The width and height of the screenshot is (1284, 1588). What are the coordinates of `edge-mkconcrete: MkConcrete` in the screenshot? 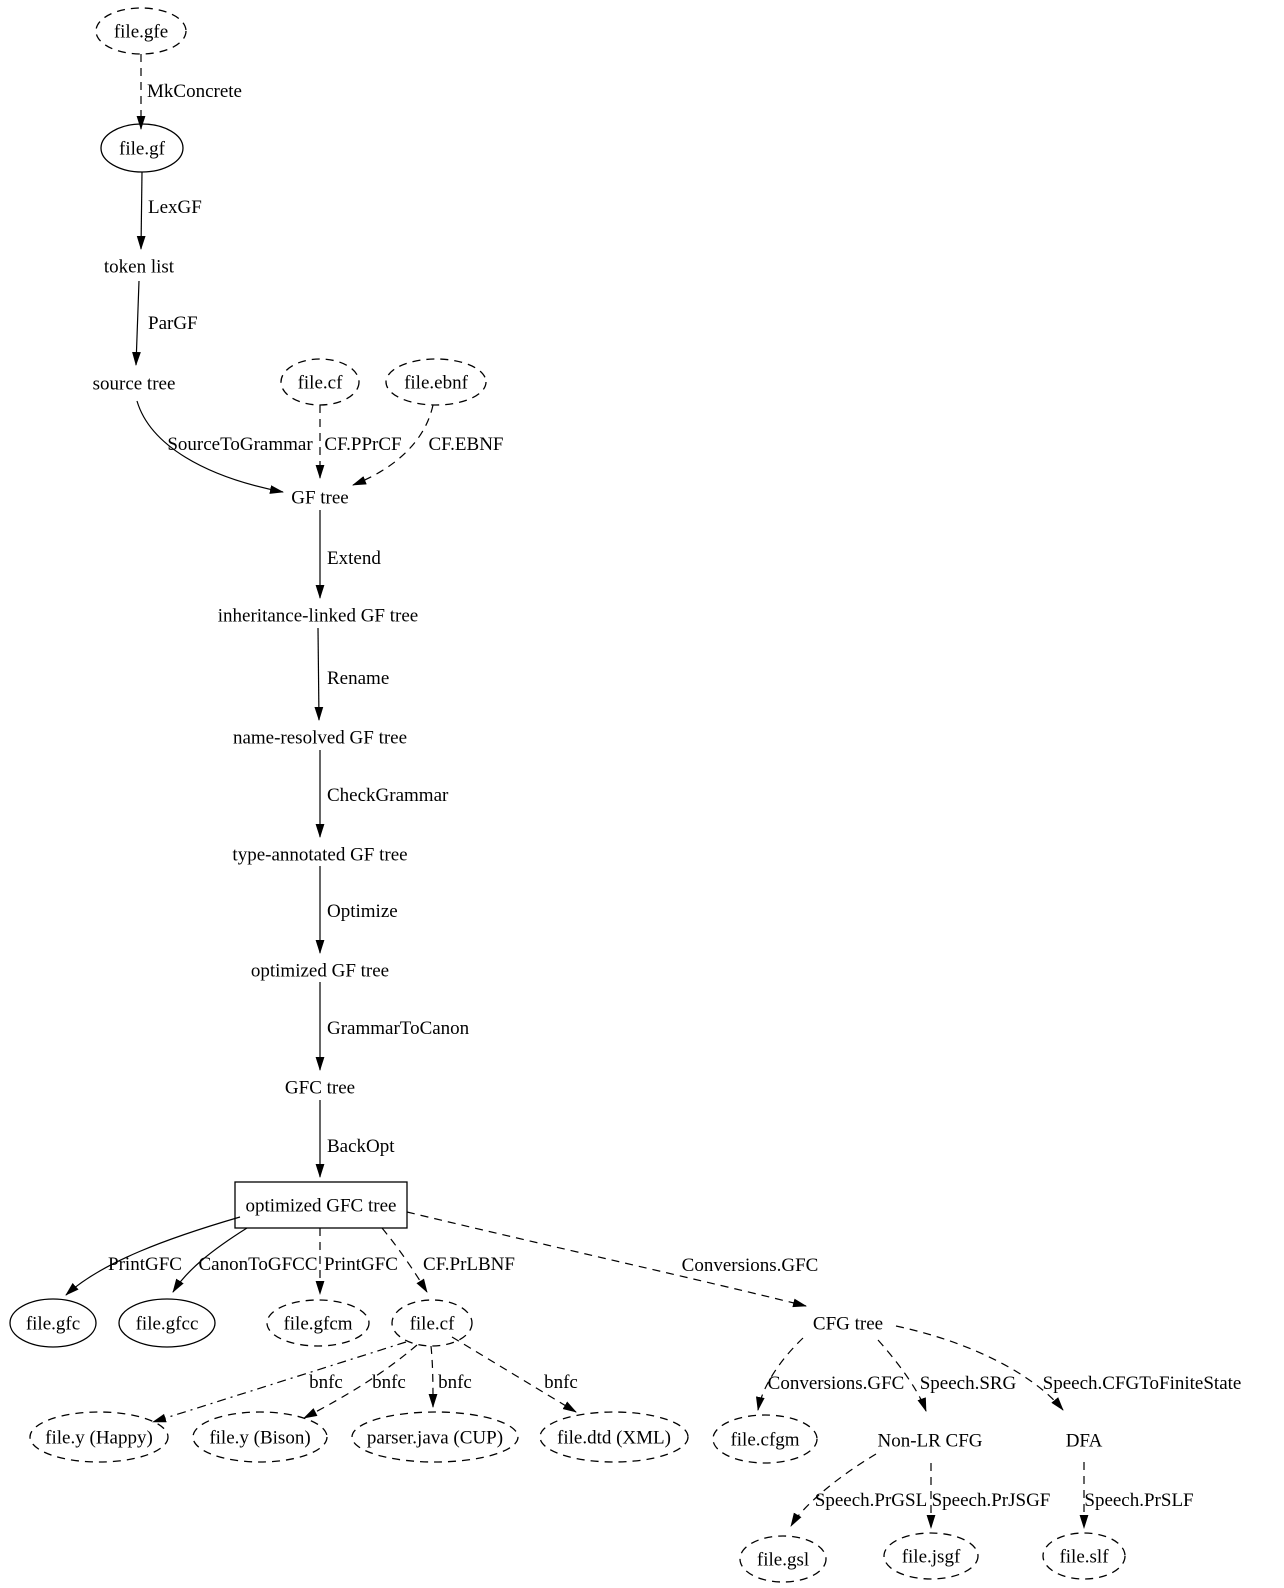 It's located at (189, 92).